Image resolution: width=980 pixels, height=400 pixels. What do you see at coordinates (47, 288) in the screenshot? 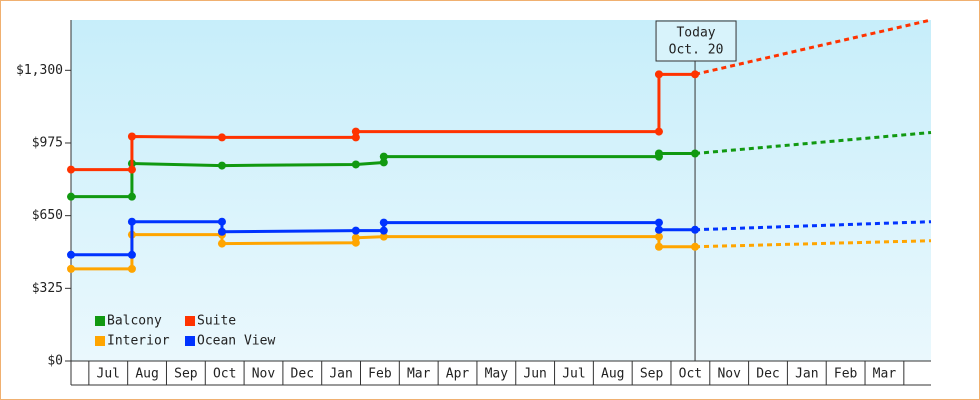
I see `y-tick-label: $325` at bounding box center [47, 288].